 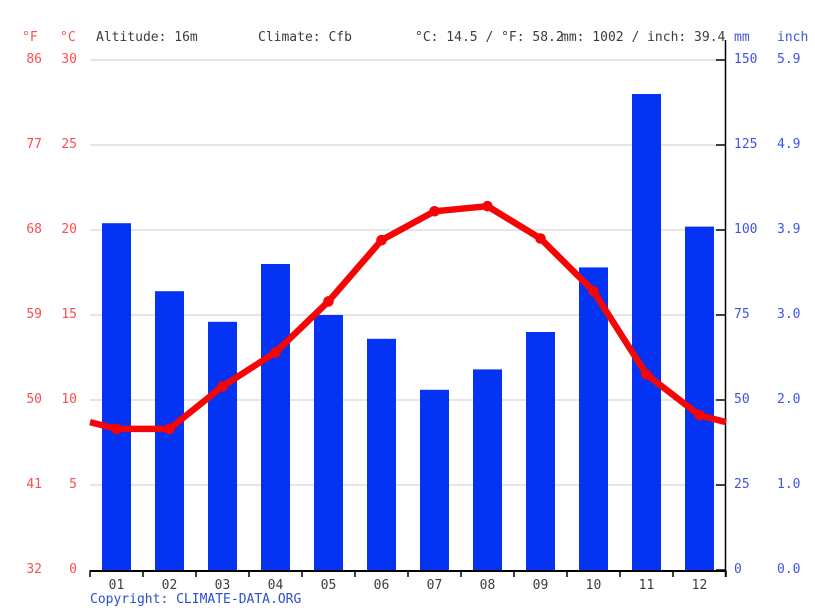 I want to click on month-label: 06, so click(x=381, y=585).